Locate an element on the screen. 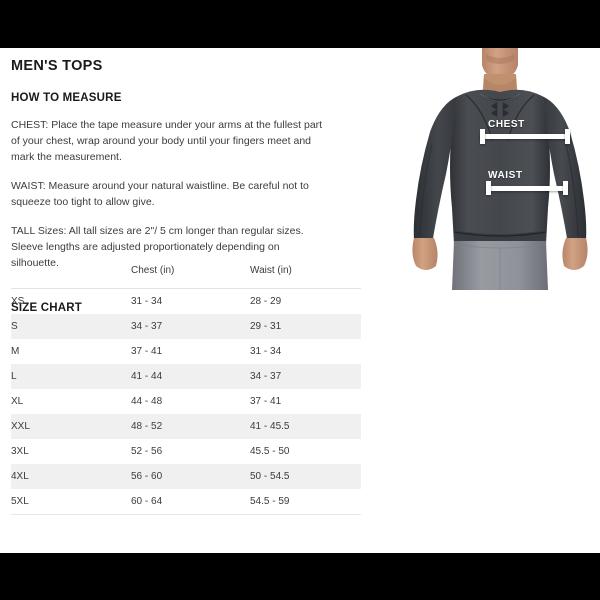  cell-waist: 29 - 31 is located at coordinates (305, 326).